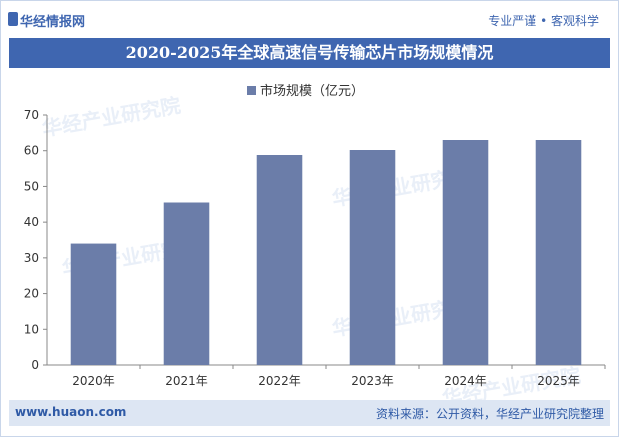  What do you see at coordinates (543, 21) in the screenshot?
I see `slogan: 专业严谨 • 客观科学` at bounding box center [543, 21].